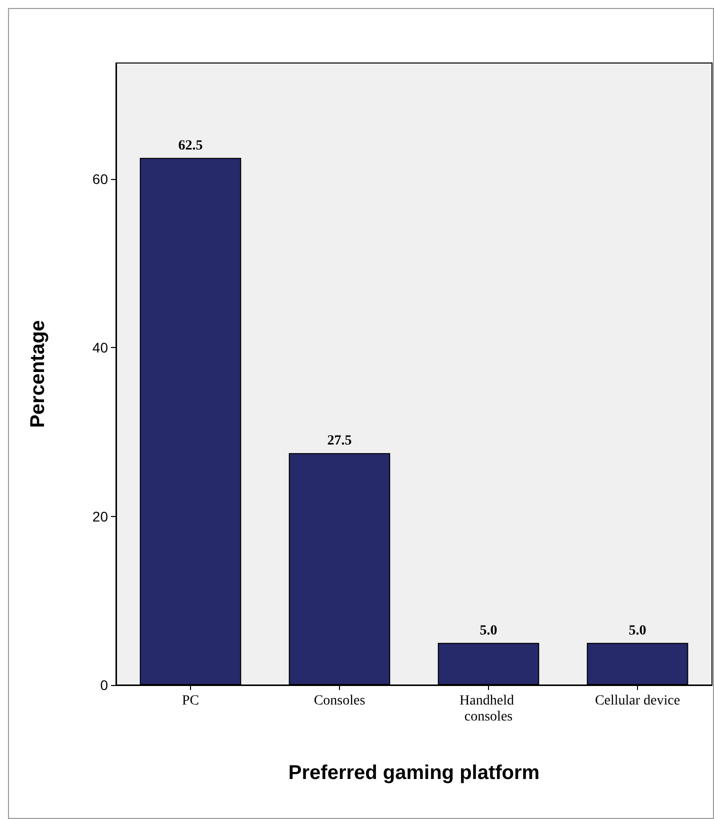 The image size is (714, 819). Describe the element at coordinates (637, 701) in the screenshot. I see `x-tick-label: Cellular device` at that location.